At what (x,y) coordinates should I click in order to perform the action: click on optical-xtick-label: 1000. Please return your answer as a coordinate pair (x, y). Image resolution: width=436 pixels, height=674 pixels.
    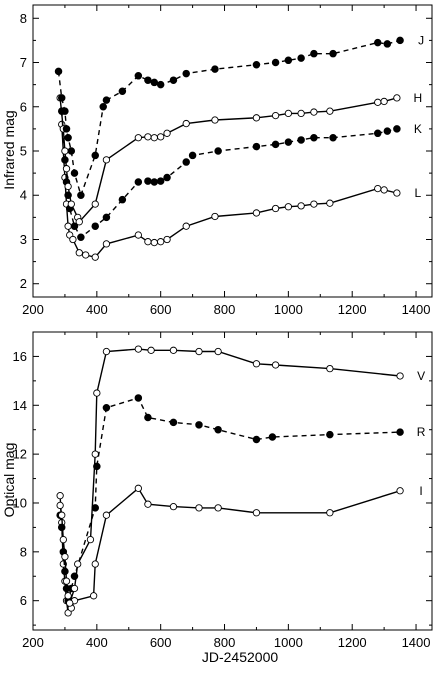
    Looking at the image, I should click on (288, 642).